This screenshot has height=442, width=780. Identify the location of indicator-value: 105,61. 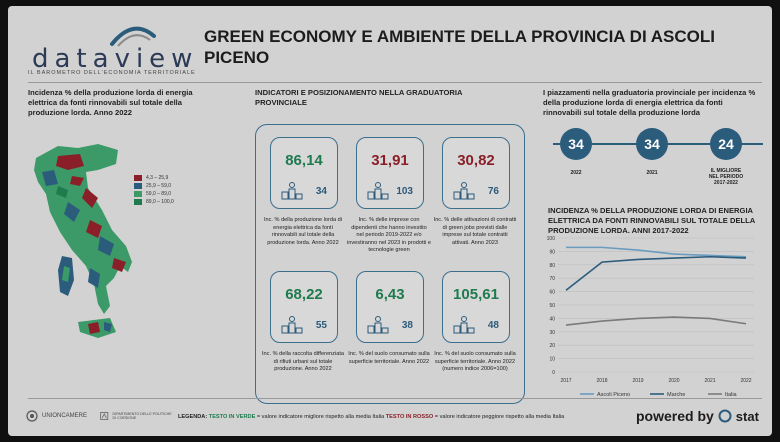
(476, 294).